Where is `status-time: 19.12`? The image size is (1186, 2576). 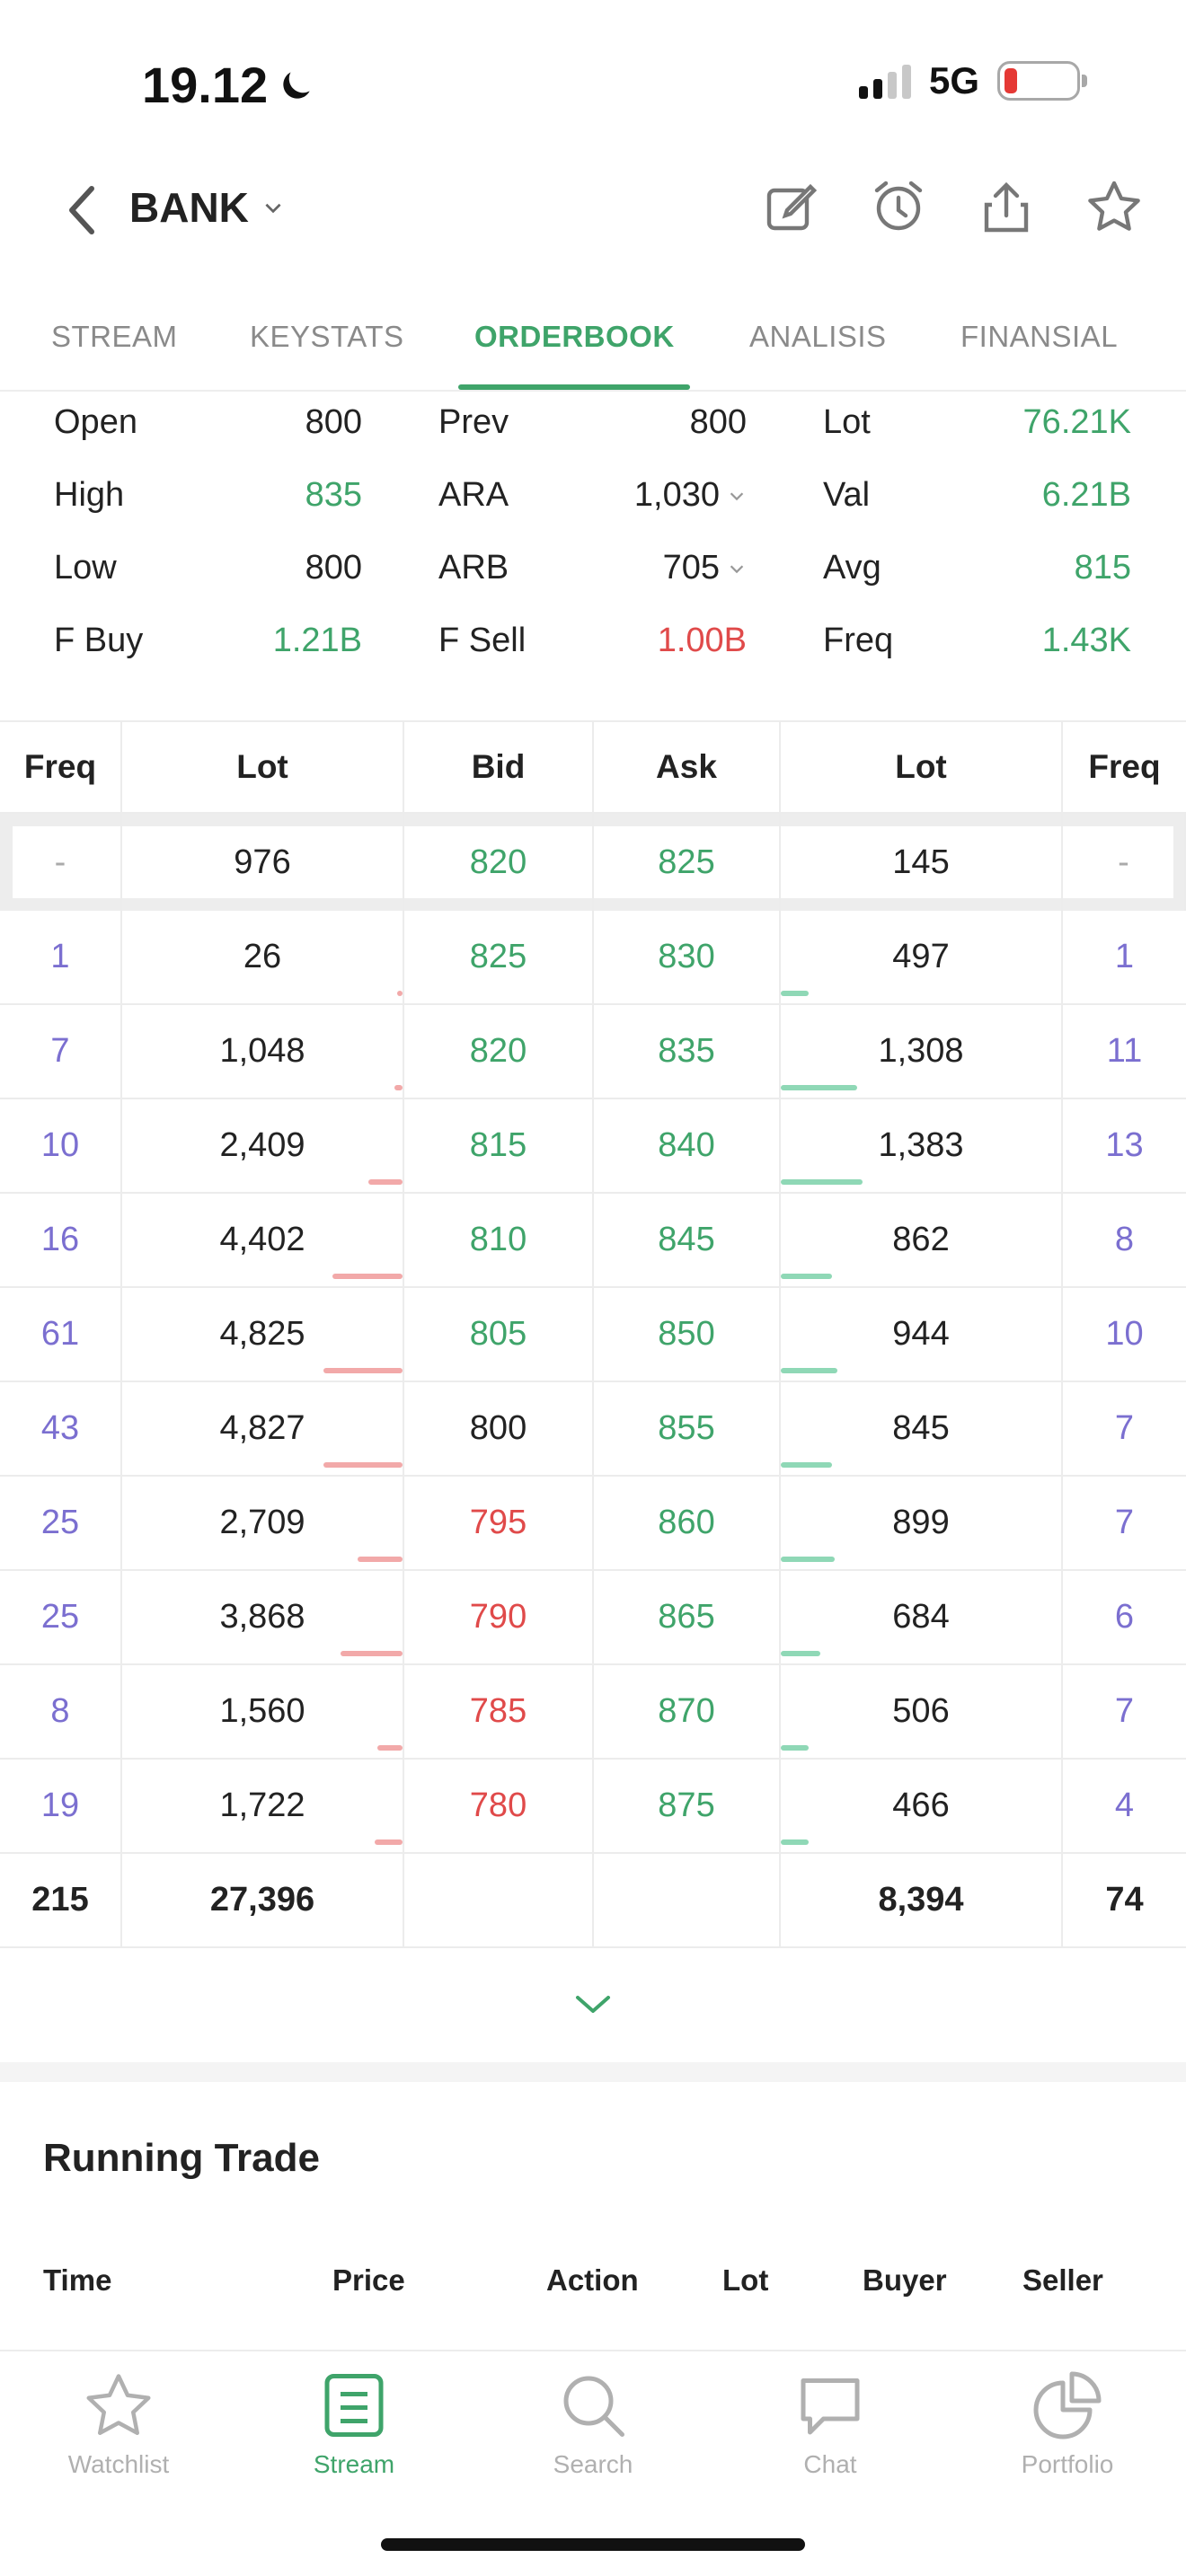 status-time: 19.12 is located at coordinates (229, 85).